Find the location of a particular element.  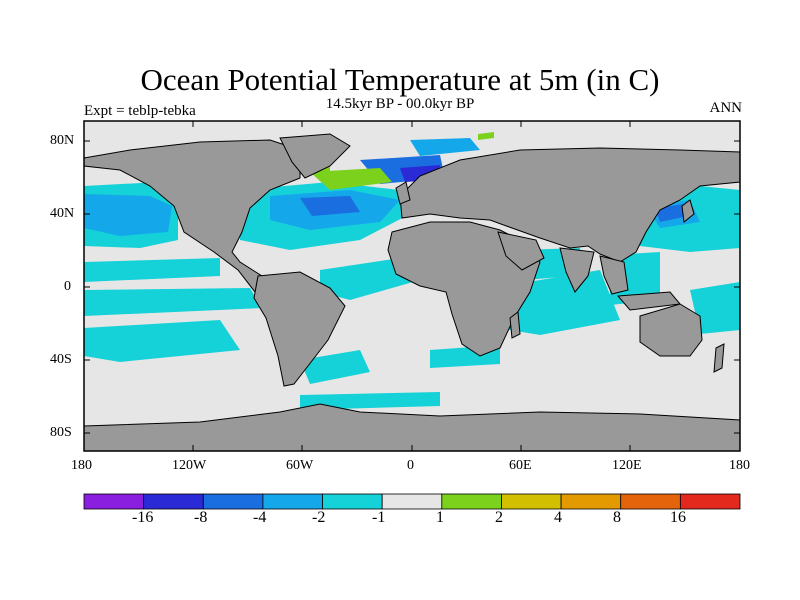

colorbar-label: 1 is located at coordinates (440, 517).